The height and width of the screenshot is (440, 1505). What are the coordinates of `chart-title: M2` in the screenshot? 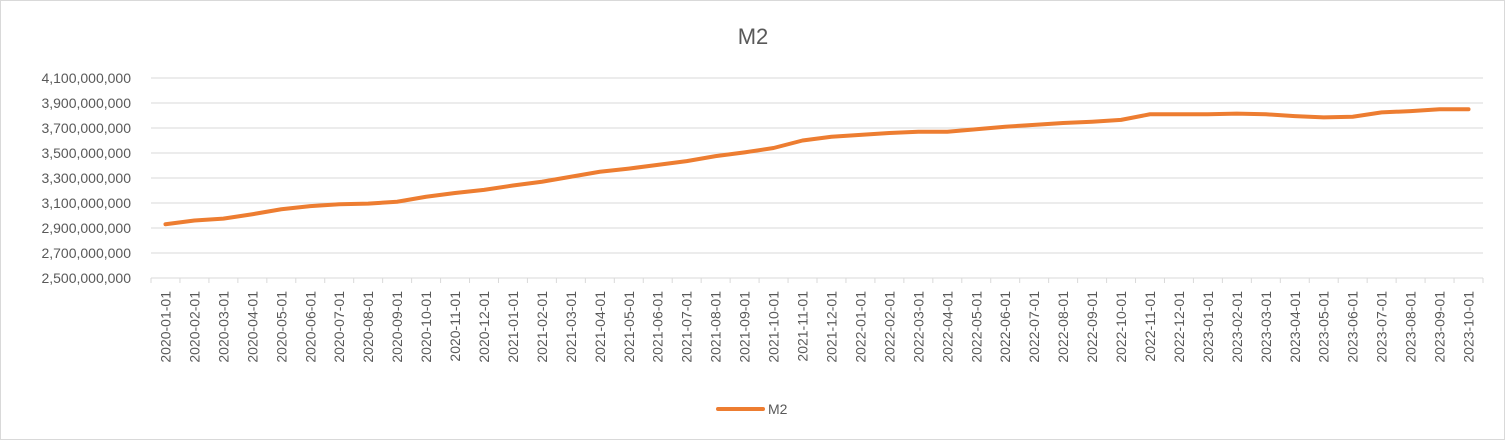 It's located at (753, 36).